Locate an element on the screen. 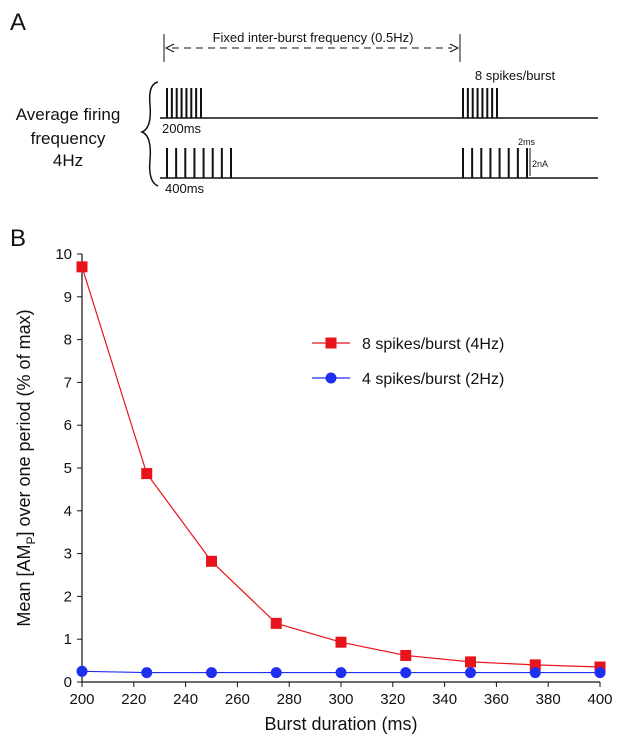 Image resolution: width=644 pixels, height=744 pixels. x-tick-label: 240 is located at coordinates (185, 699).